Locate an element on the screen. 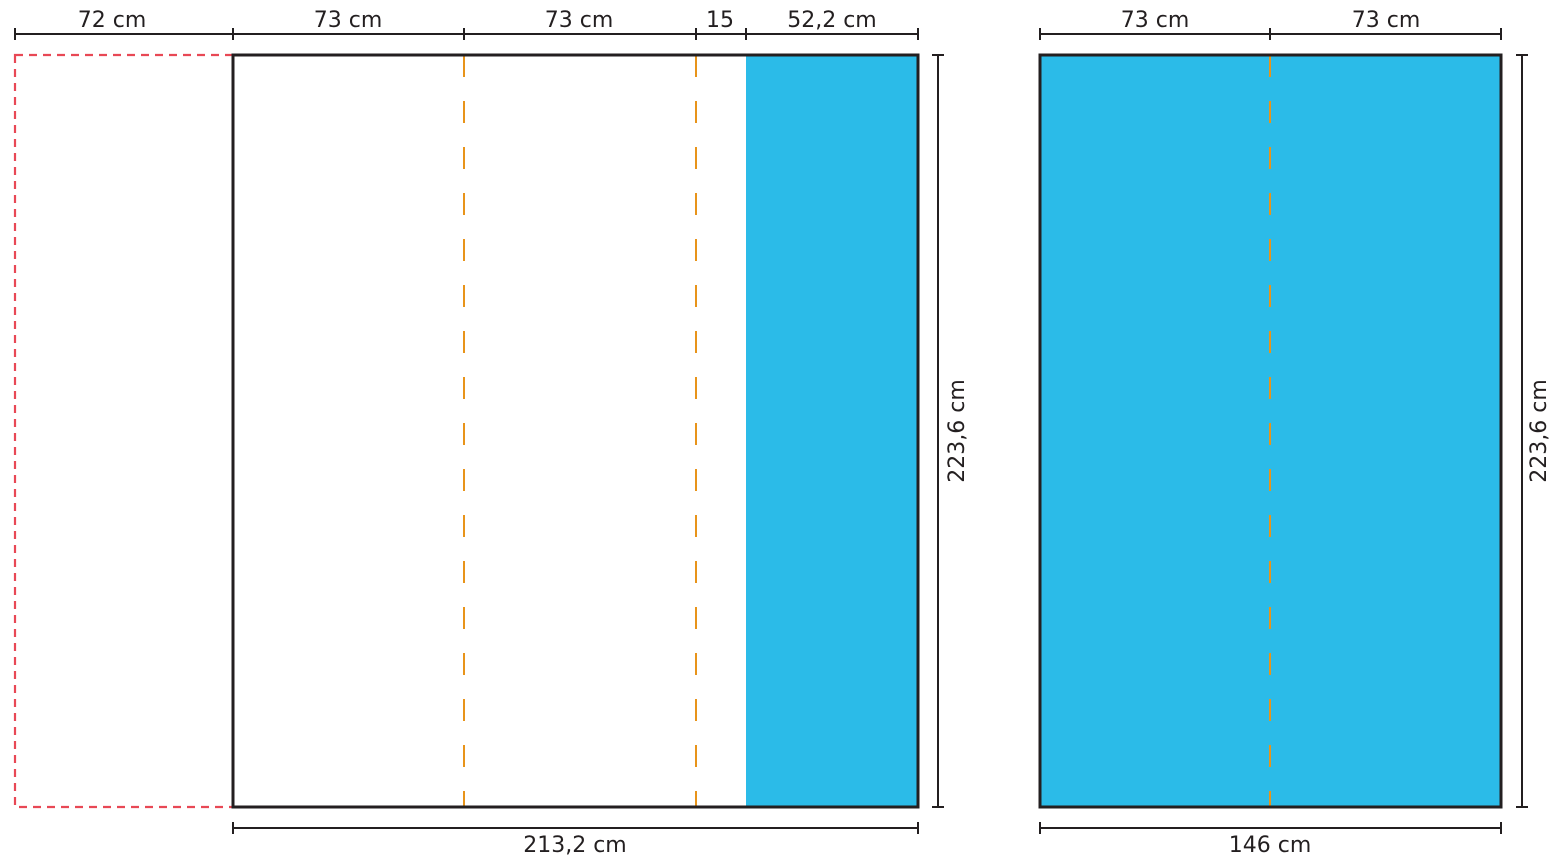 Image resolution: width=1551 pixels, height=859 pixels. dim-label-73b: 73 cm is located at coordinates (579, 20).